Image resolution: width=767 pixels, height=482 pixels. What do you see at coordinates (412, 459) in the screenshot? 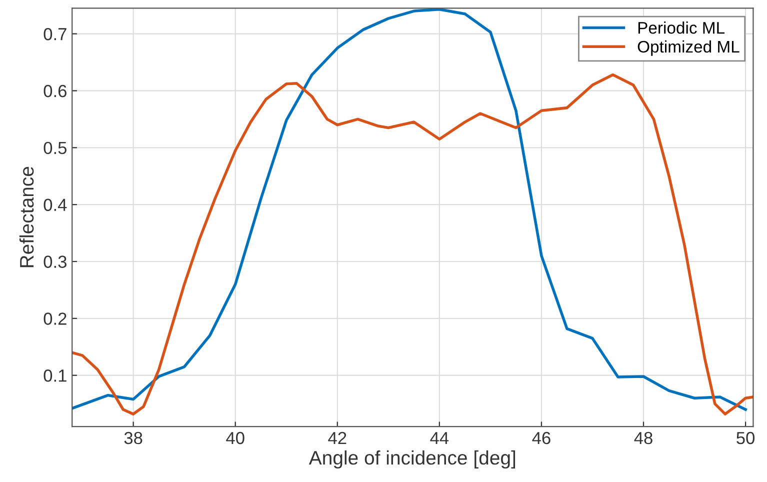
I see `x-axis-title: Angle of incidence [deg]` at bounding box center [412, 459].